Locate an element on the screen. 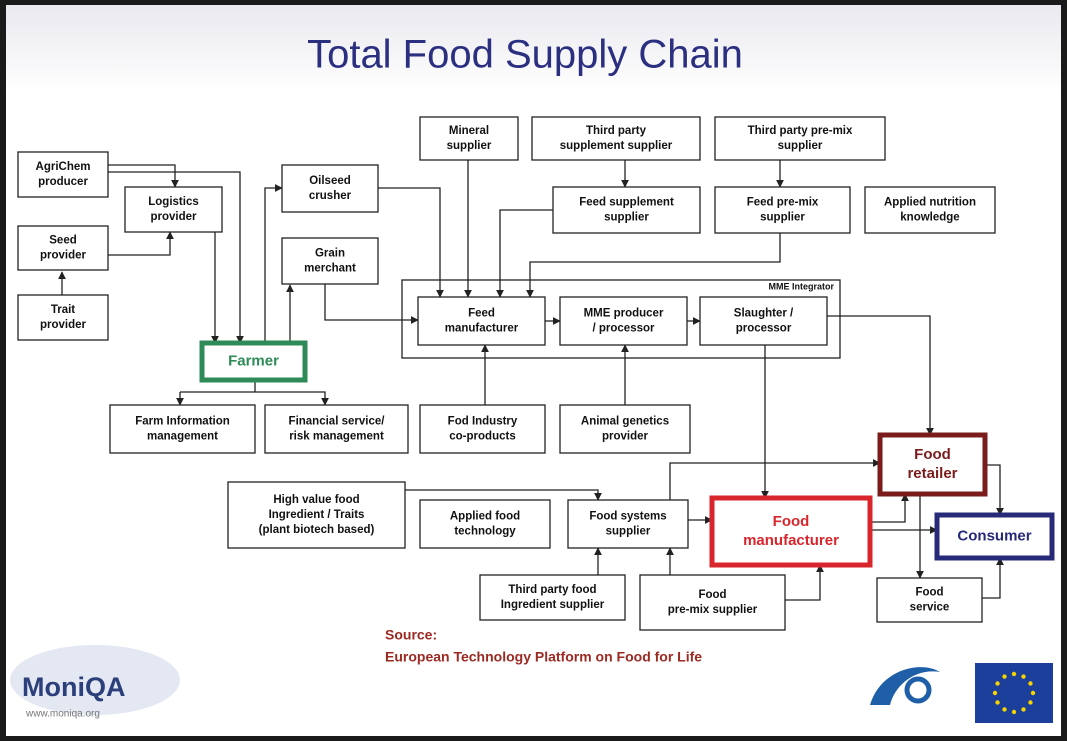 The width and height of the screenshot is (1067, 741). node-label: Farm Information is located at coordinates (182, 422).